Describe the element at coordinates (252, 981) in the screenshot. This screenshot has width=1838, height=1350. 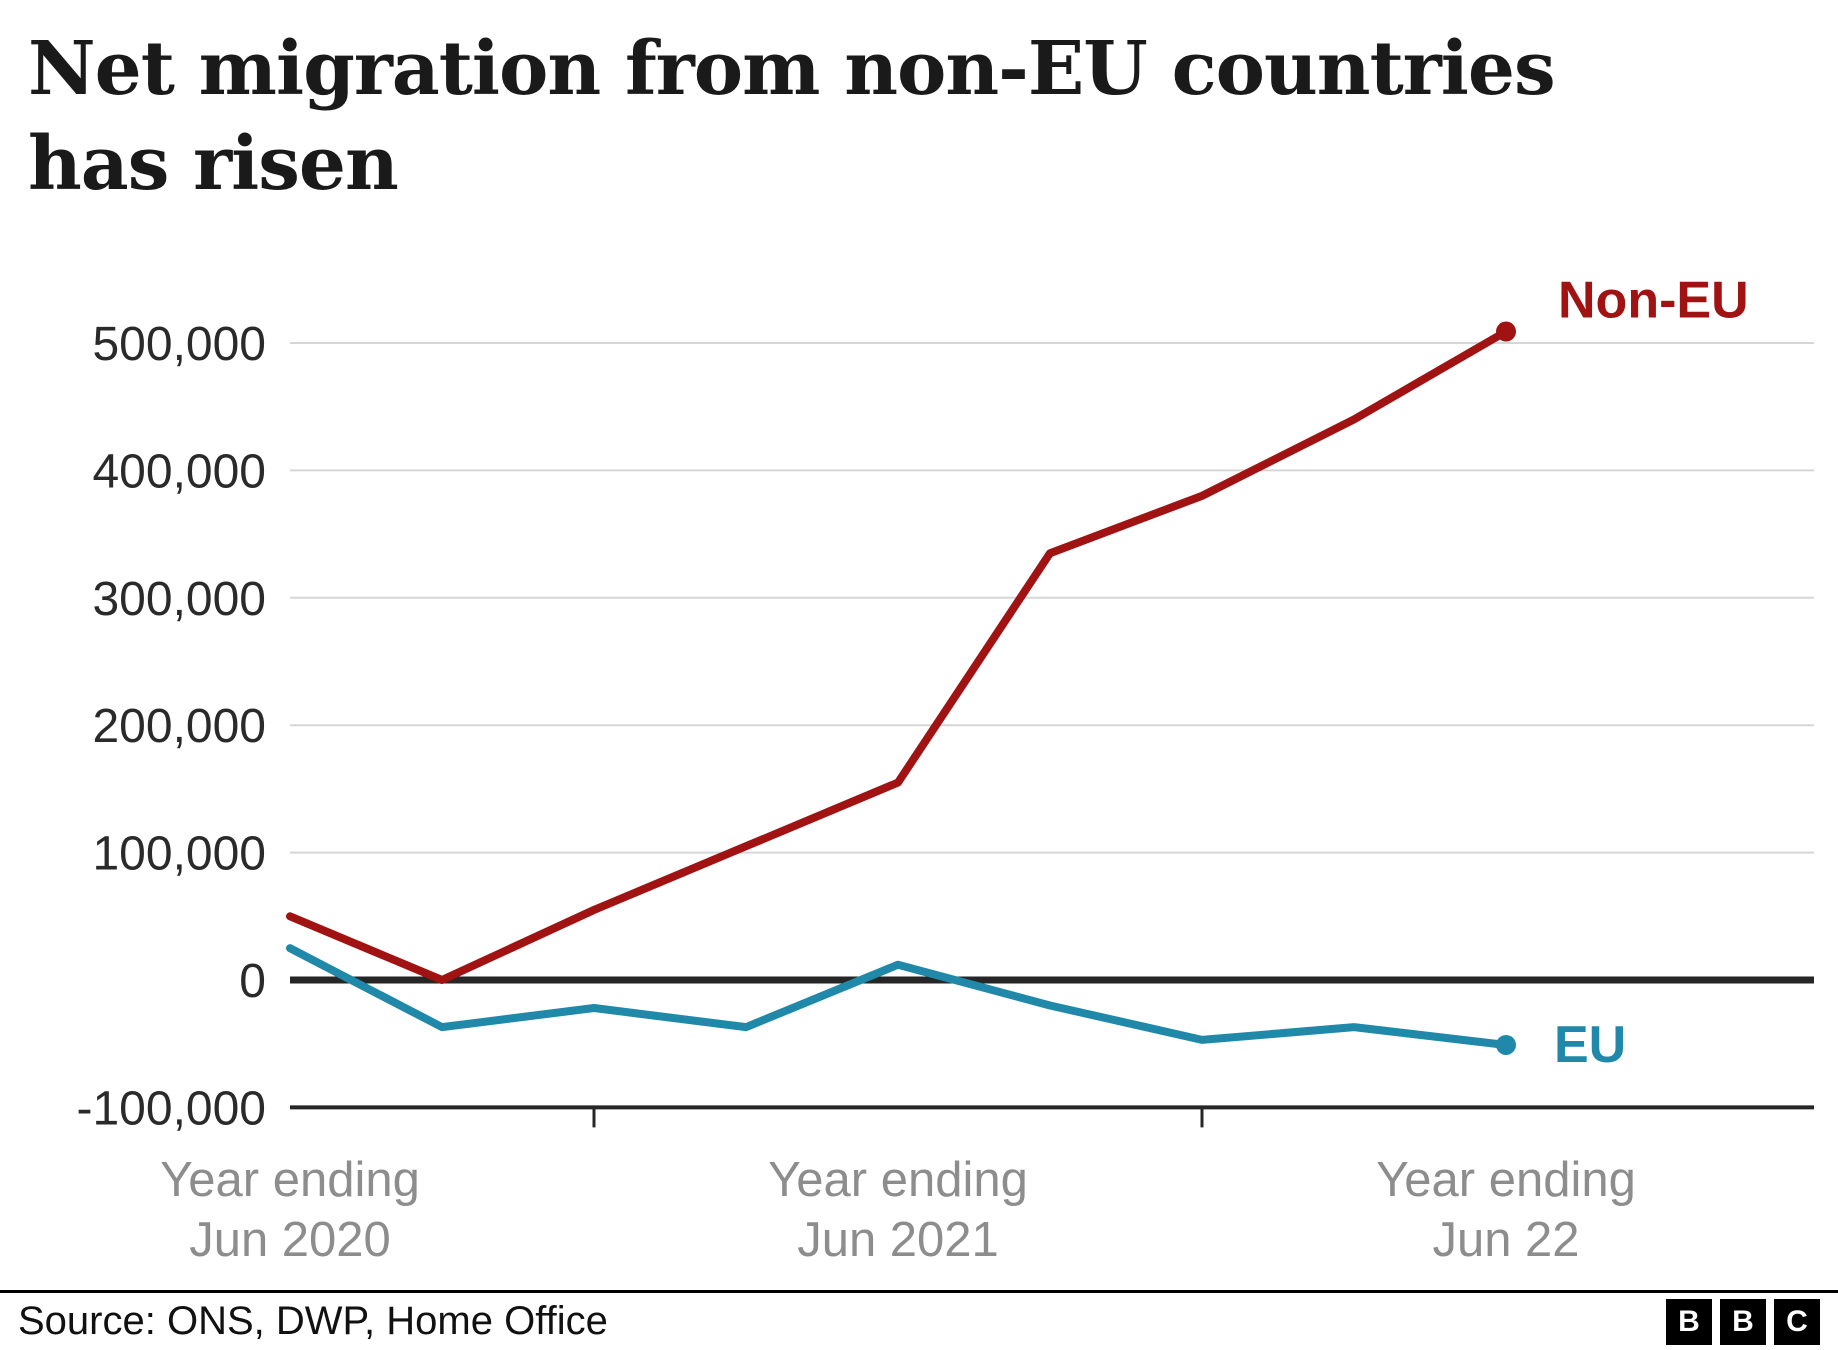
I see `y-tick-label: 0` at that location.